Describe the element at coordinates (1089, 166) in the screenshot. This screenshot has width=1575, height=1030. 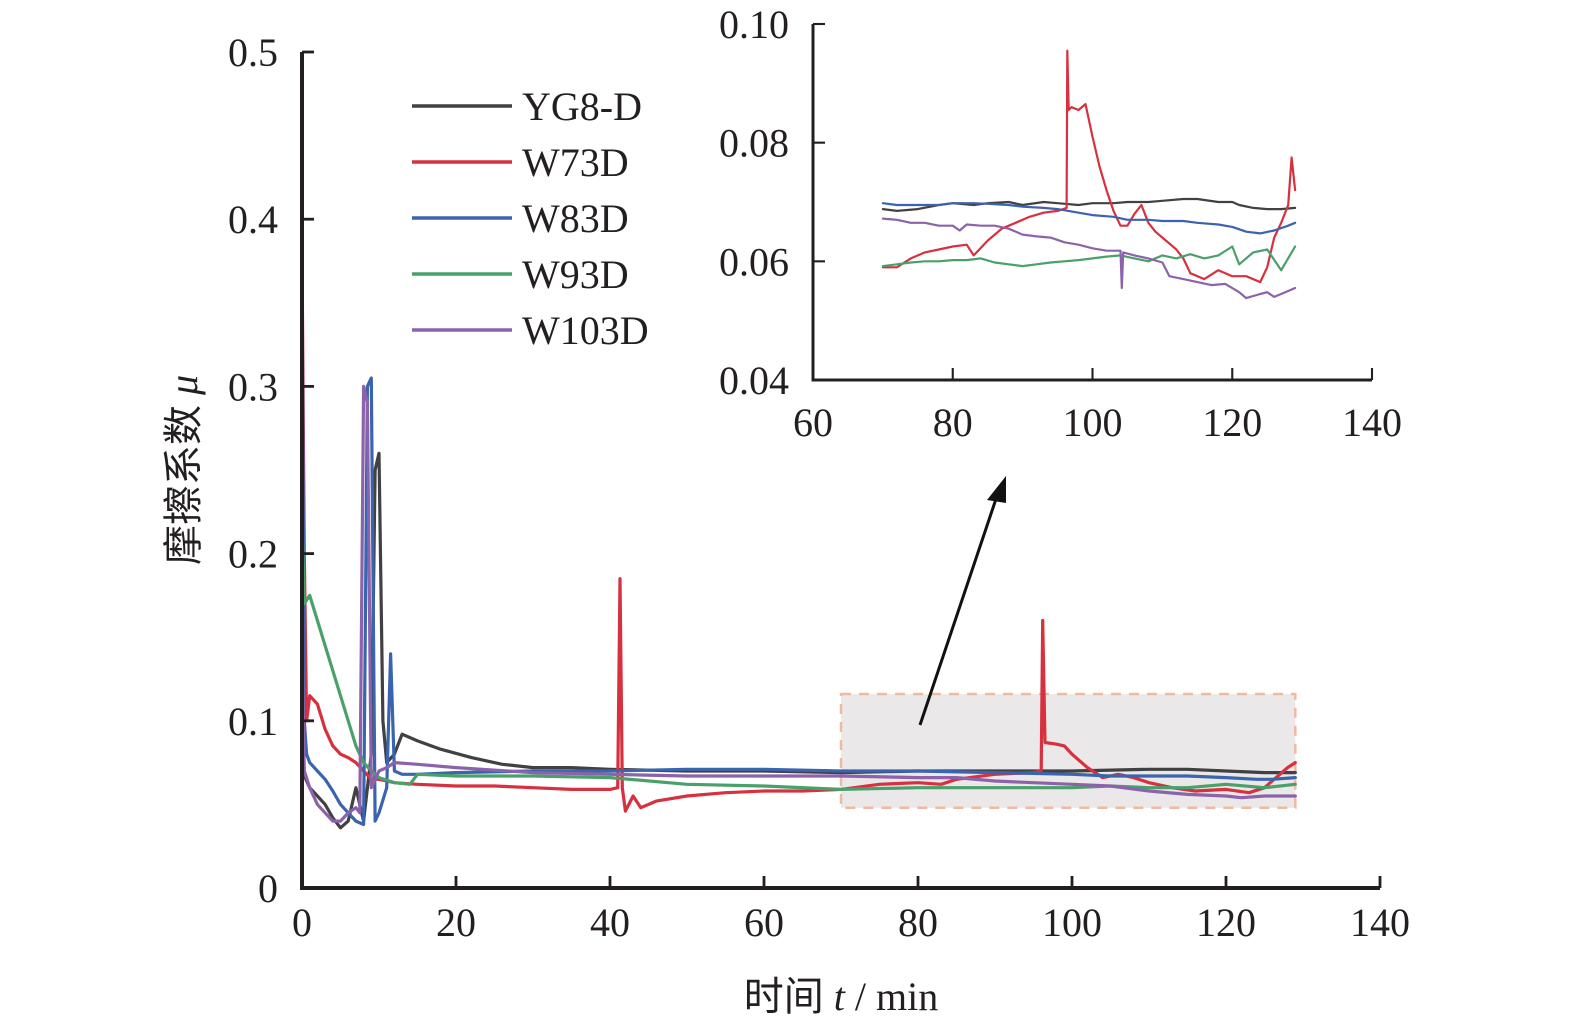
I see `series-line-w73d` at that location.